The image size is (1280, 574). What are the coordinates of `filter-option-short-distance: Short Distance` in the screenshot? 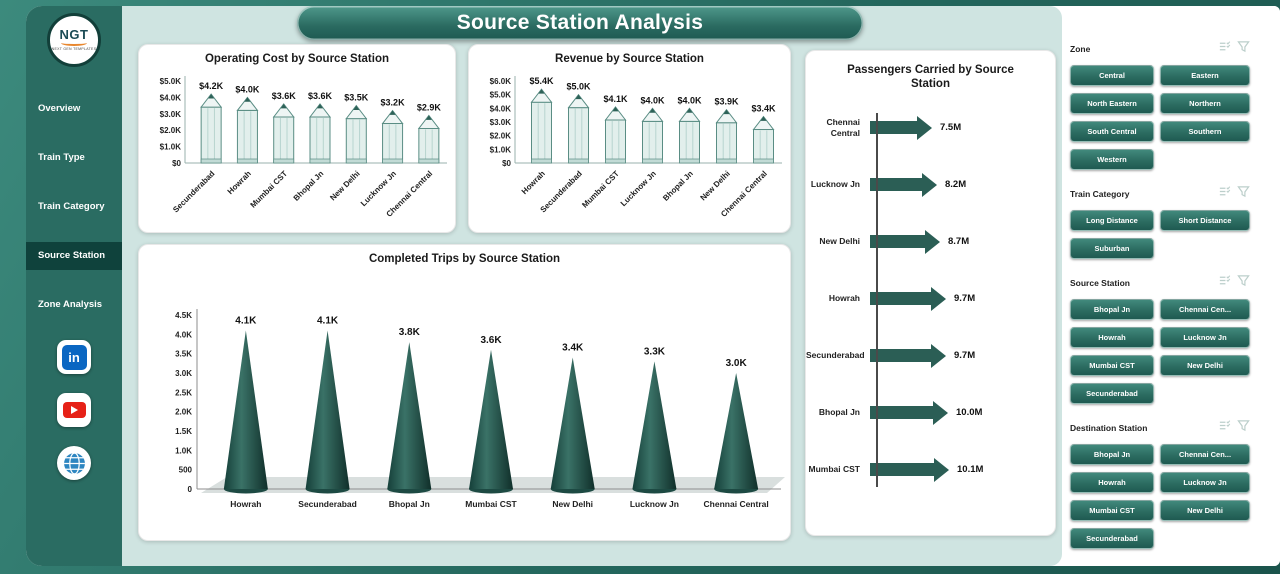 It's located at (1205, 220).